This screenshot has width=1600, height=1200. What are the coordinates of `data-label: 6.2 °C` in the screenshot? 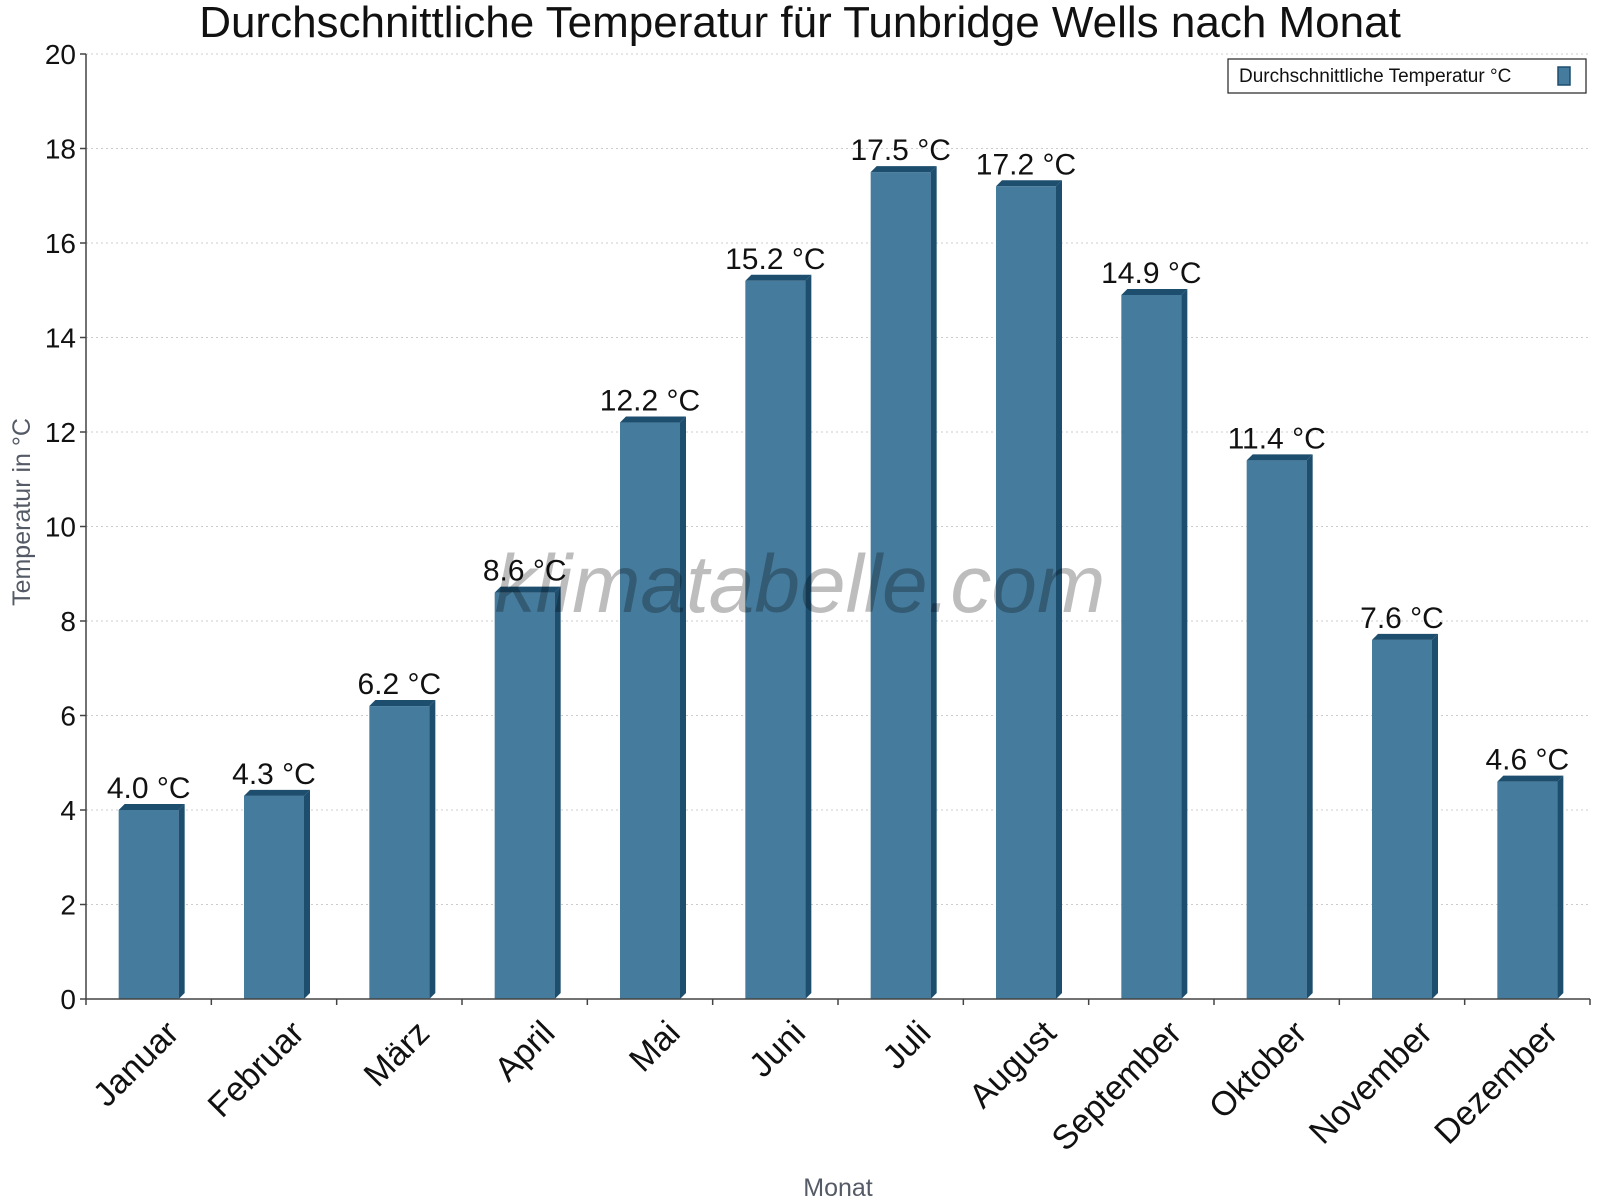 It's located at (399, 684).